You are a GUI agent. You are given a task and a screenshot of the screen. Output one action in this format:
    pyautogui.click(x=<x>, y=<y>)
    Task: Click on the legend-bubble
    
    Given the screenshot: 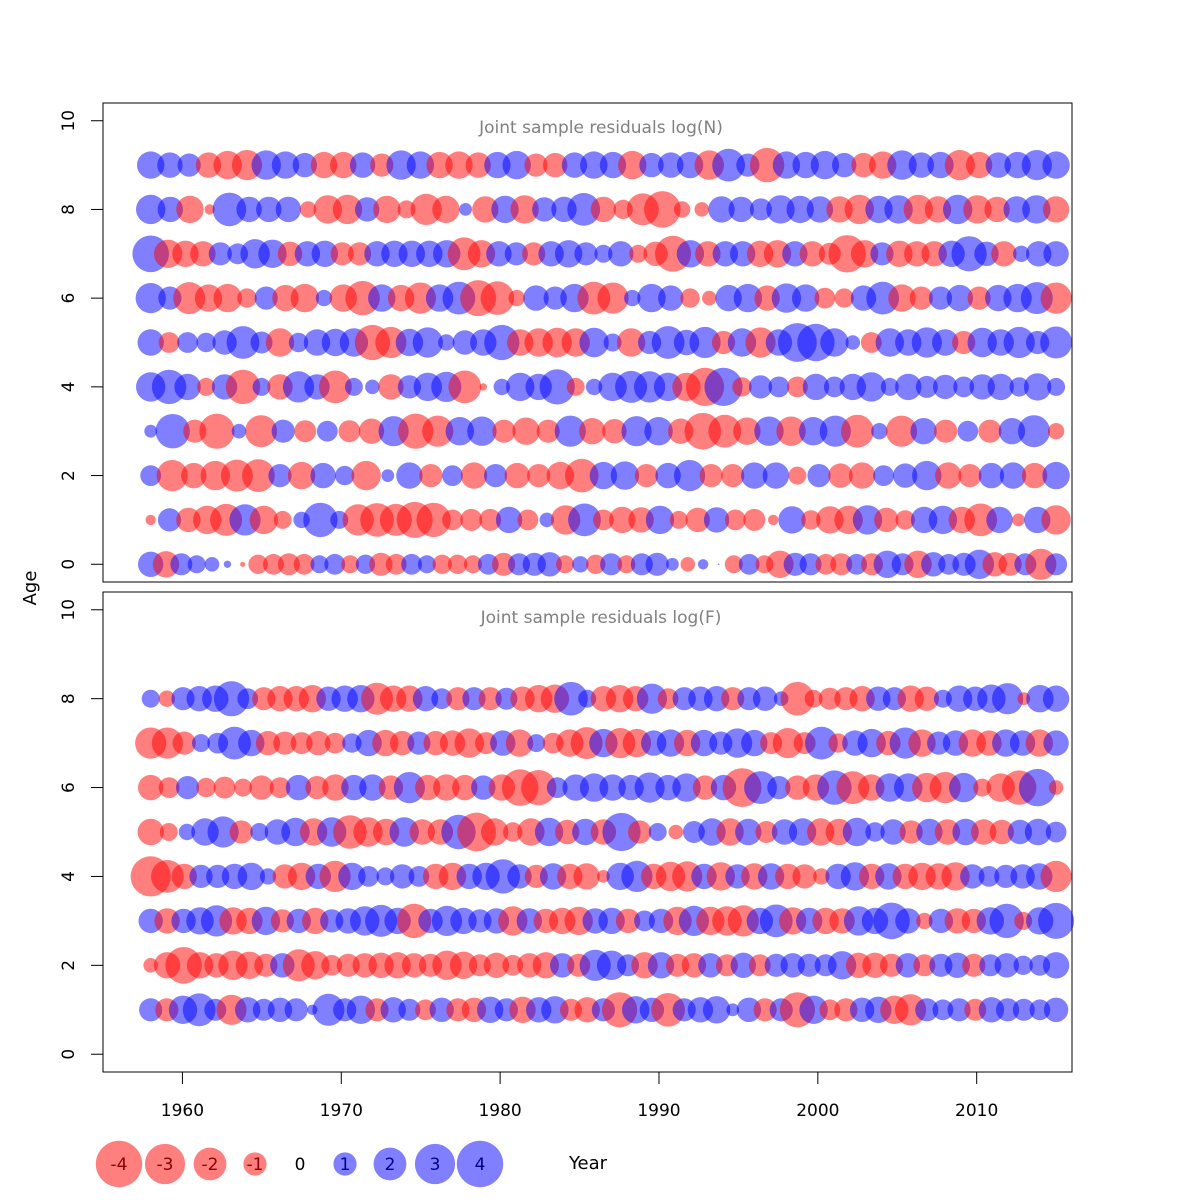 What is the action you would take?
    pyautogui.click(x=210, y=1164)
    